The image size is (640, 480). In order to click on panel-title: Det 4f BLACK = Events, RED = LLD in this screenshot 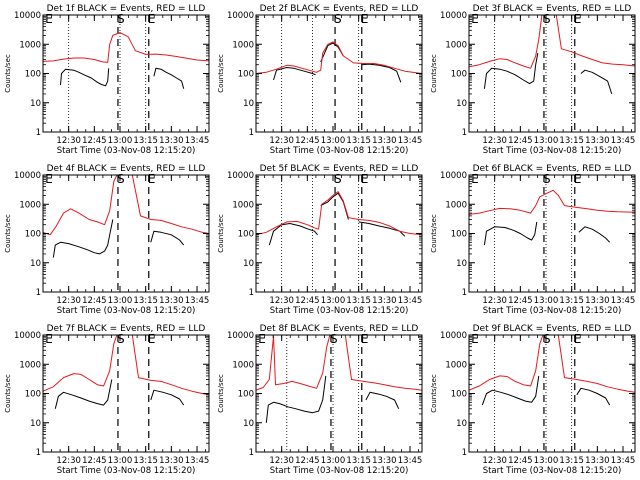, I will do `click(126, 169)`.